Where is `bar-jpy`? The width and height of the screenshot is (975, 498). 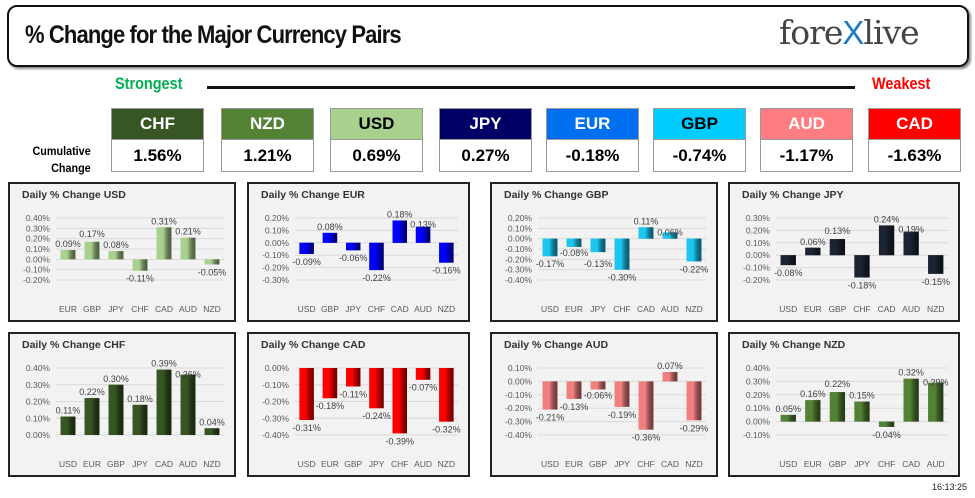 bar-jpy is located at coordinates (116, 255).